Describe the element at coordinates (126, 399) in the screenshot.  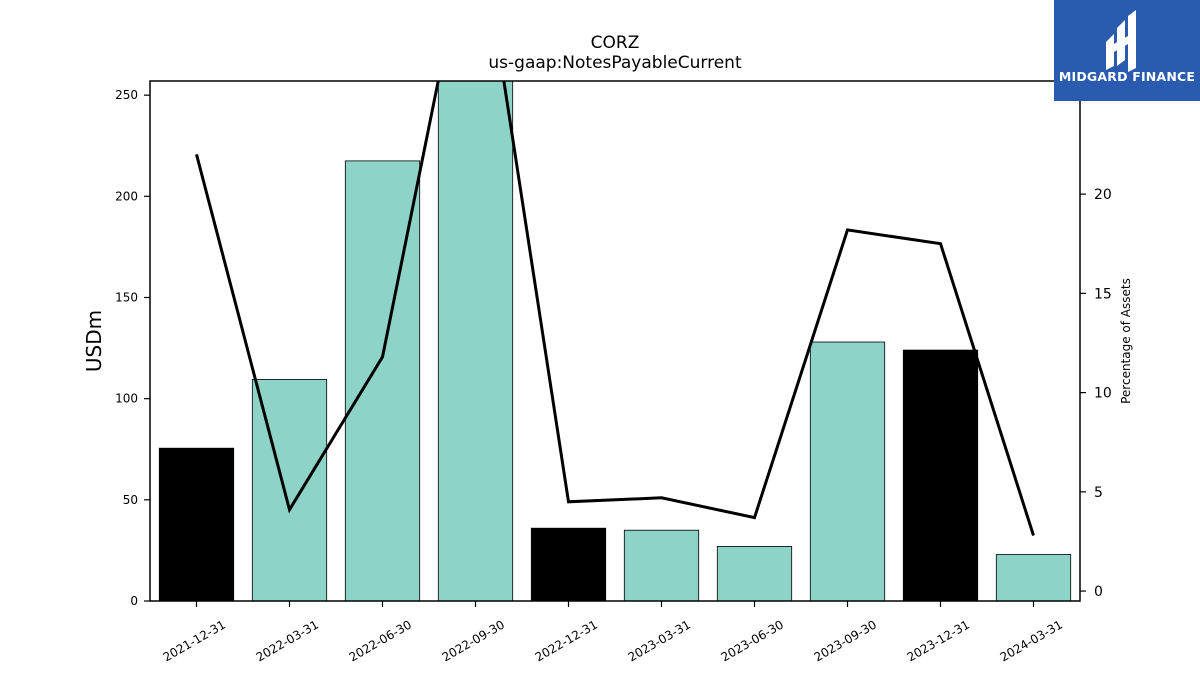
I see `y-tick-label-100: 100` at that location.